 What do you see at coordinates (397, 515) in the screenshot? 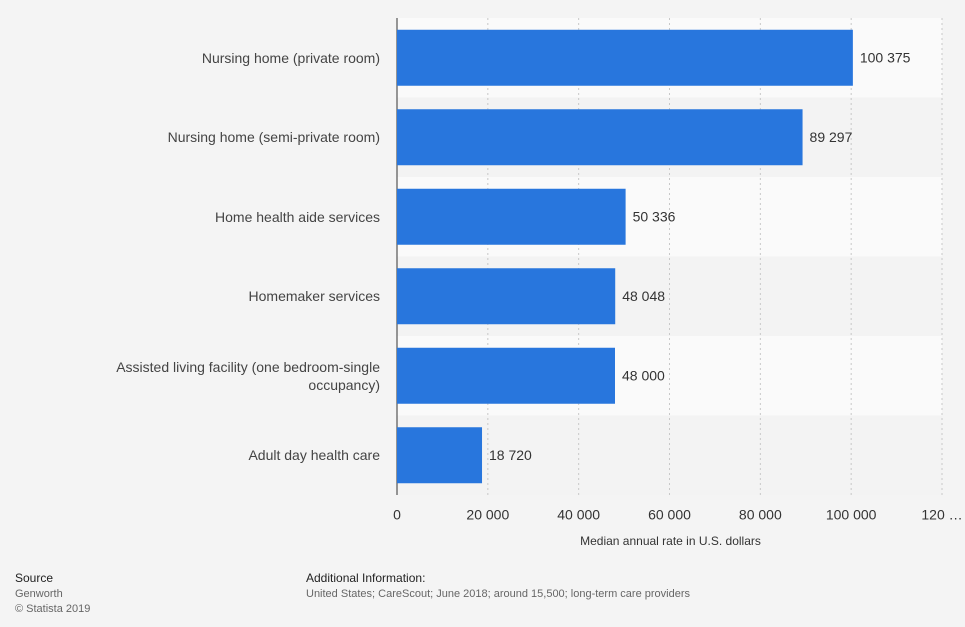
I see `x-tick-label: 0` at bounding box center [397, 515].